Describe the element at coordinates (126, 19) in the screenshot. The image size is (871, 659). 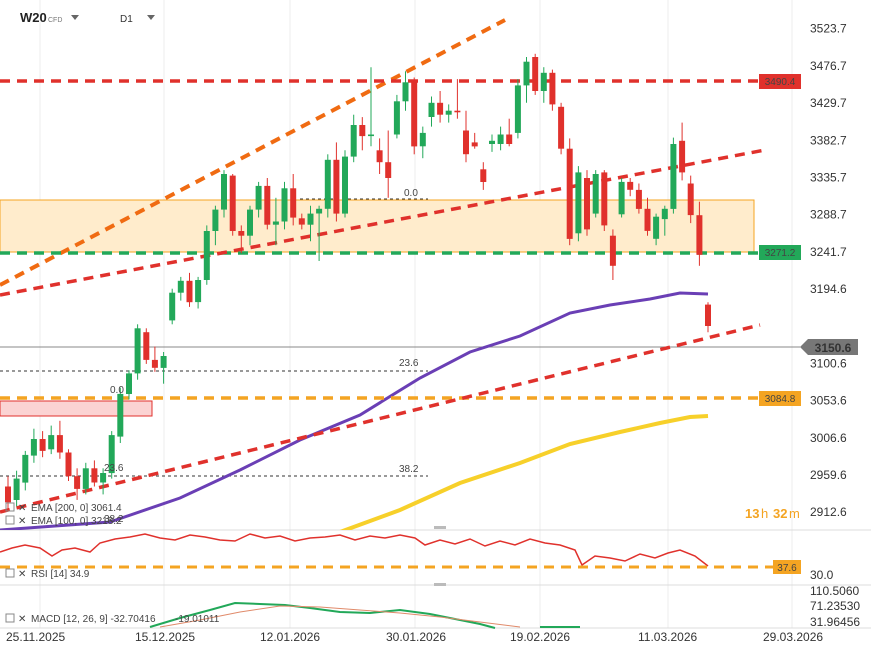
I see `timeframe-label: D1` at that location.